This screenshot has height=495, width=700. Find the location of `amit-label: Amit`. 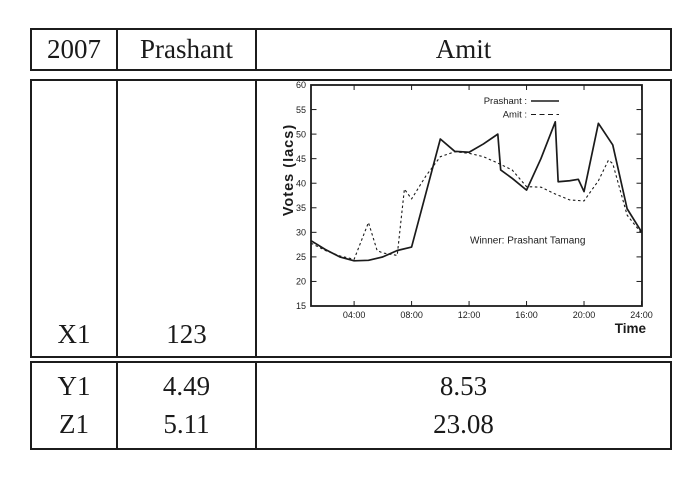

amit-label: Amit is located at coordinates (463, 49).